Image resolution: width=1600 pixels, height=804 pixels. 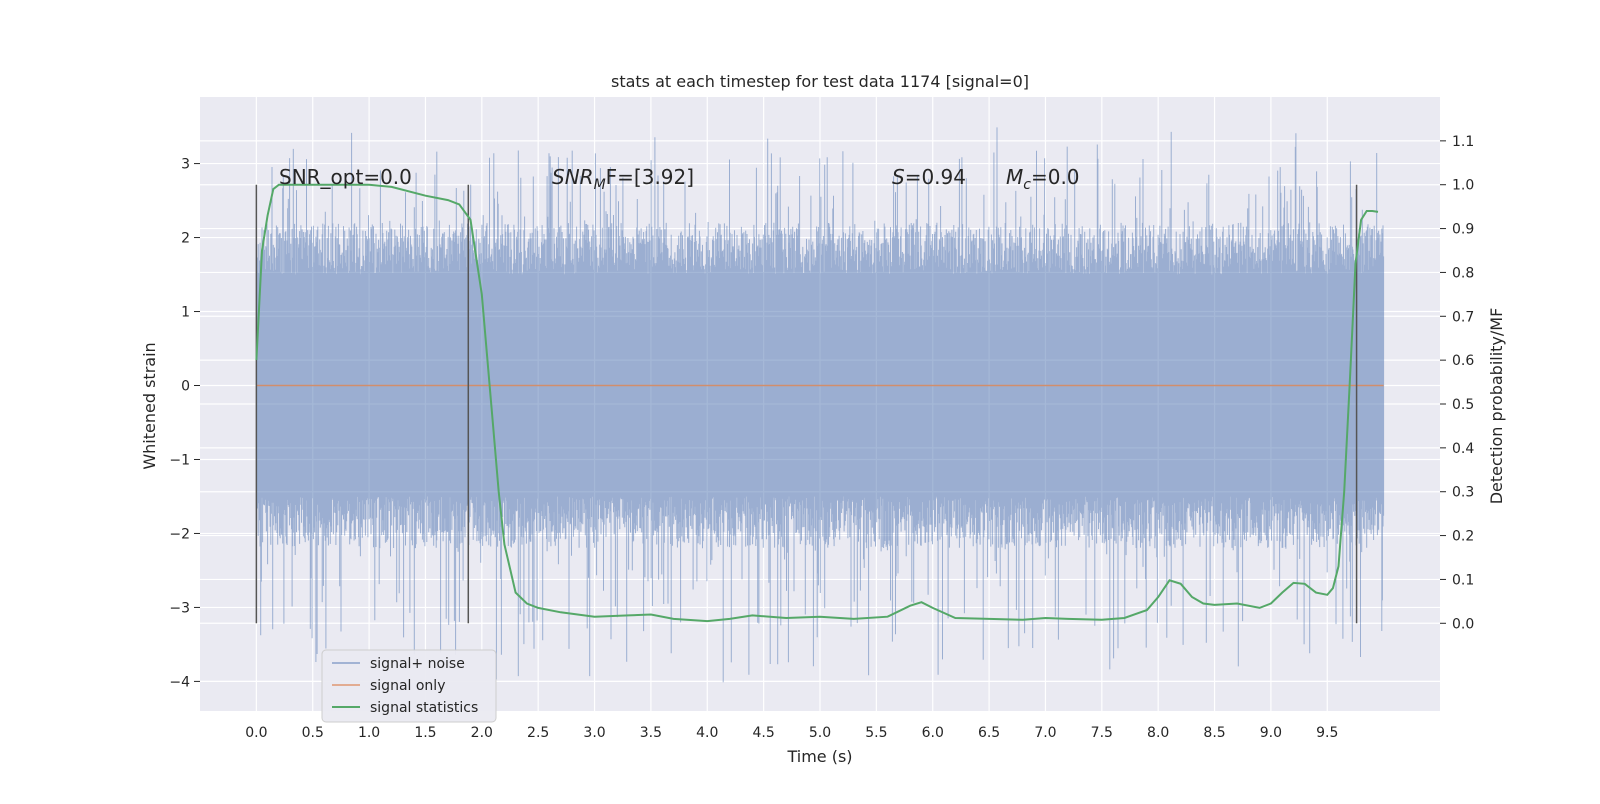 What do you see at coordinates (1158, 733) in the screenshot?
I see `x-tick-label: 8.0` at bounding box center [1158, 733].